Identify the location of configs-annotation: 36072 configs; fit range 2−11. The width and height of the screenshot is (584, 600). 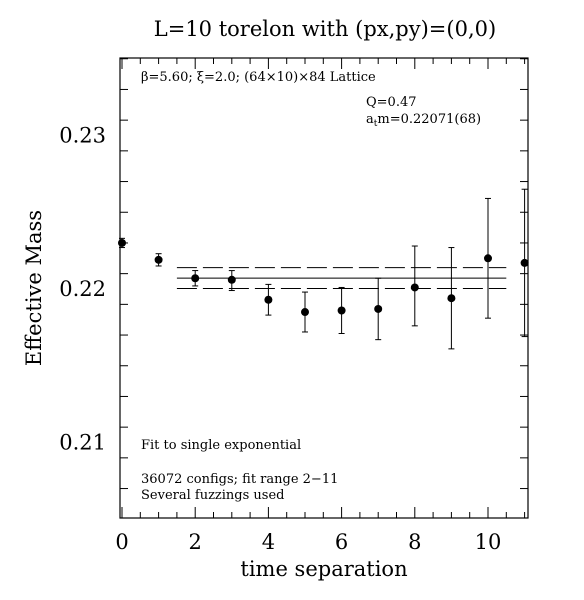
(239, 479).